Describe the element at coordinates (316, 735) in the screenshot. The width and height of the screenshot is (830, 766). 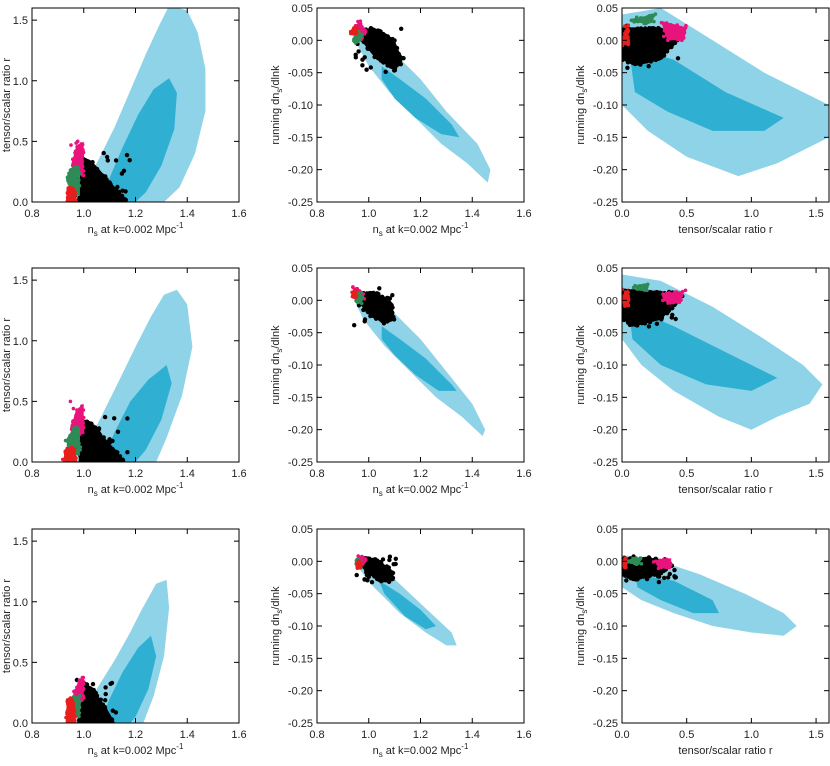
I see `x-tick-label: 0.8` at that location.